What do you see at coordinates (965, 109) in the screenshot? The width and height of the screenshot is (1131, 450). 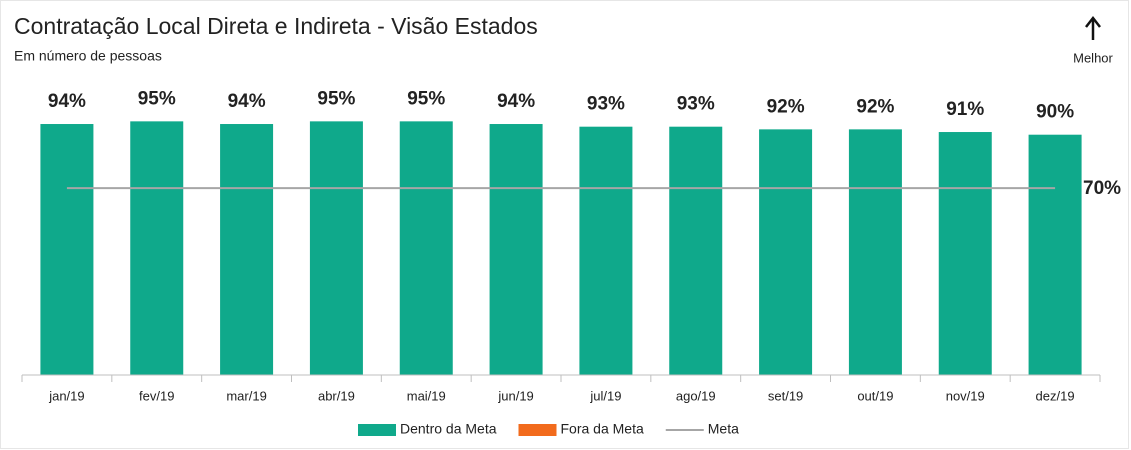 I see `data-label: 91%` at bounding box center [965, 109].